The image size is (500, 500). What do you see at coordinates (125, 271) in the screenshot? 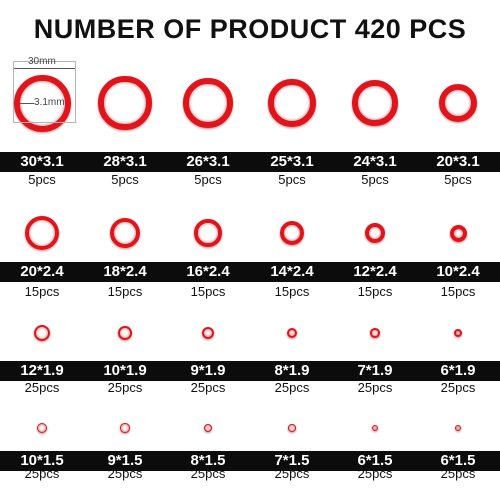
I see `size-label: 18*2.4` at bounding box center [125, 271].